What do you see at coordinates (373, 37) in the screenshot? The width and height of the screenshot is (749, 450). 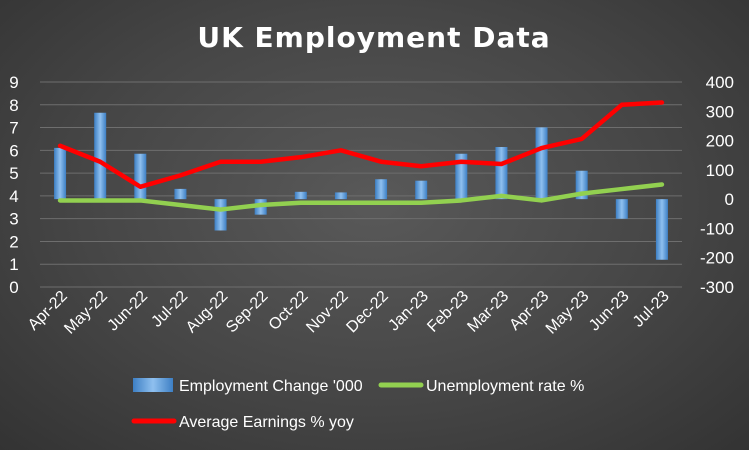 I see `chart-title: UK Employment Data` at bounding box center [373, 37].